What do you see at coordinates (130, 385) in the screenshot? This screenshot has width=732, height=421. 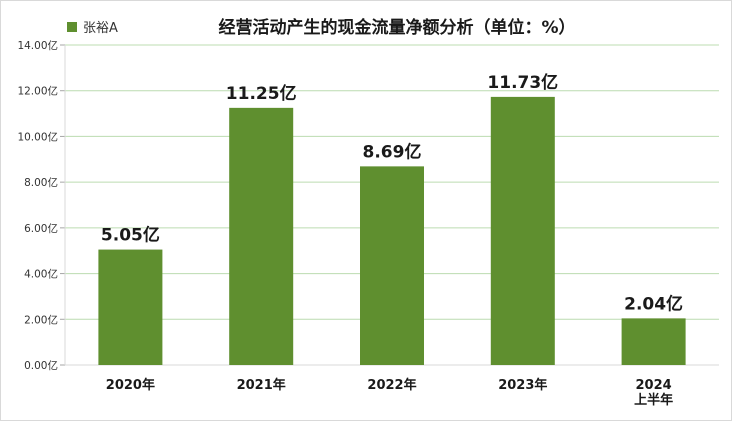 I see `x-tick-label: 2020年` at bounding box center [130, 385].